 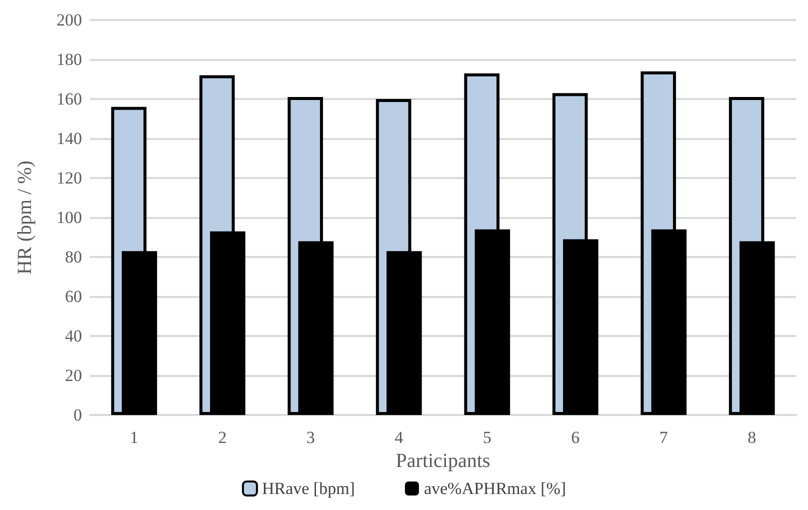 What do you see at coordinates (308, 488) in the screenshot?
I see `legend-label: HRave [bpm]` at bounding box center [308, 488].